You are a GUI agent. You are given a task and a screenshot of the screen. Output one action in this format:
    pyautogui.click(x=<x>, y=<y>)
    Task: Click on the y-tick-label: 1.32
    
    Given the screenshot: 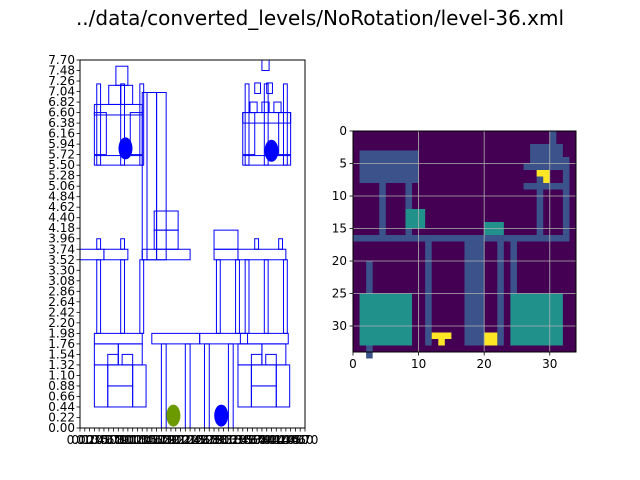 What is the action you would take?
    pyautogui.click(x=61, y=365)
    